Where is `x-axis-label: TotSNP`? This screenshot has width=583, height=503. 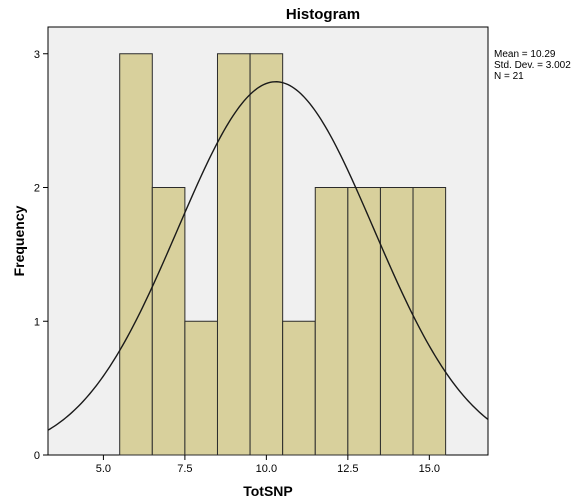 x-axis-label: TotSNP is located at coordinates (268, 491).